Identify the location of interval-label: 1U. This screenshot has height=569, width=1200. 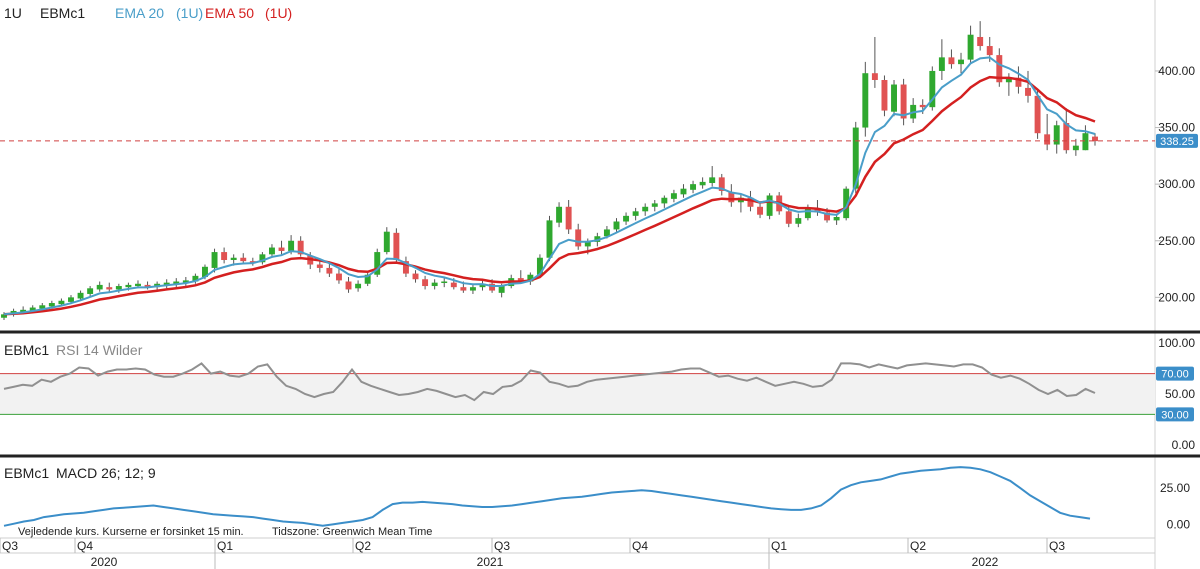
(13, 13).